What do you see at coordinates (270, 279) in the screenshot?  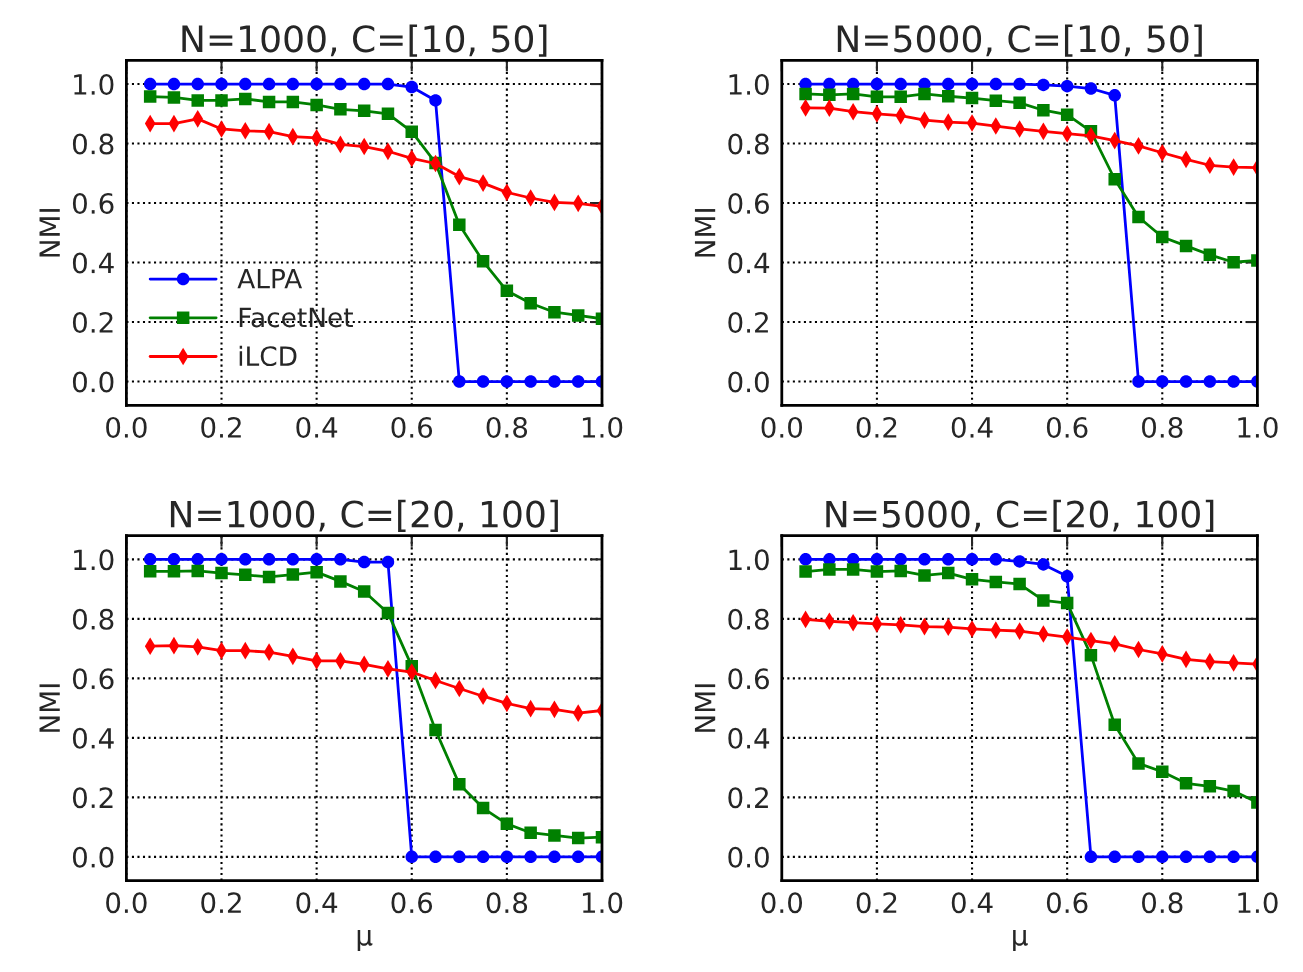 I see `legend-label: ALPA` at bounding box center [270, 279].